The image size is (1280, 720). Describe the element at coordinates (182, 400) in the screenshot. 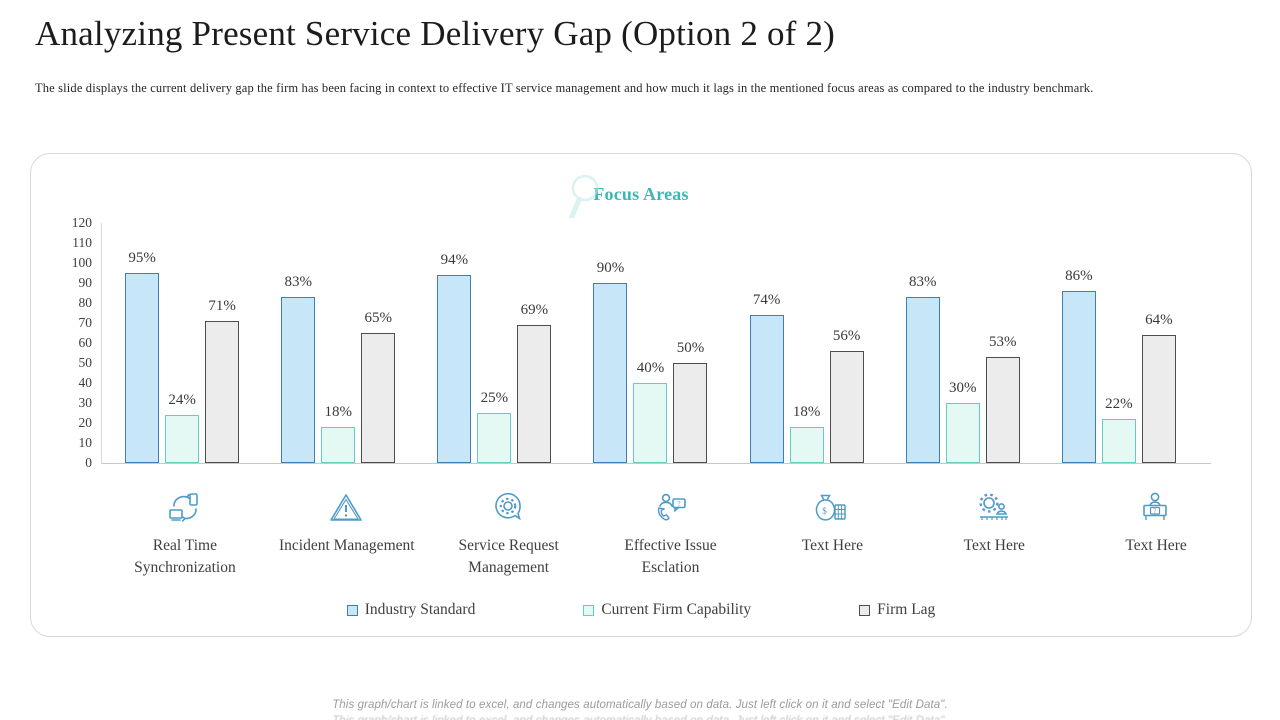

I see `bar-value-label: 24%` at that location.